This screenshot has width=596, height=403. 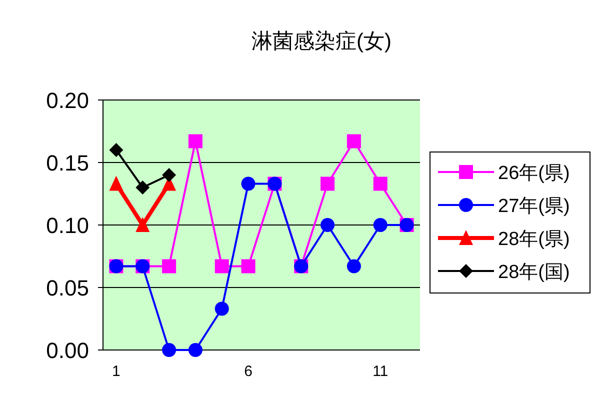 I want to click on y-tick-label: 0.15, so click(x=67, y=163).